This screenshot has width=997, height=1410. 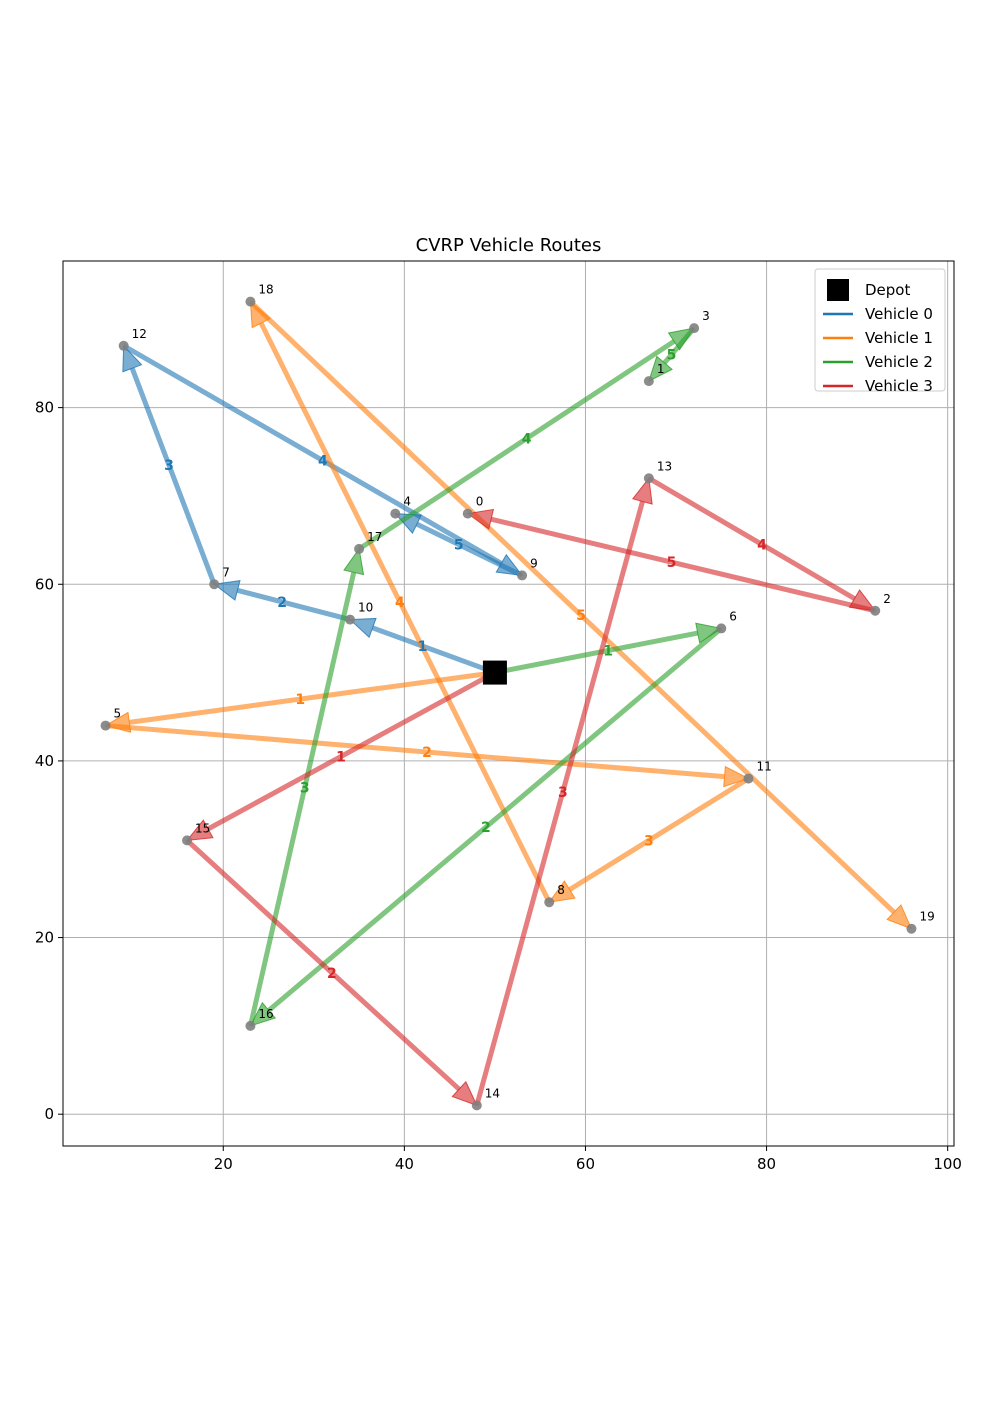 What do you see at coordinates (139, 334) in the screenshot?
I see `customer-node-label: 12` at bounding box center [139, 334].